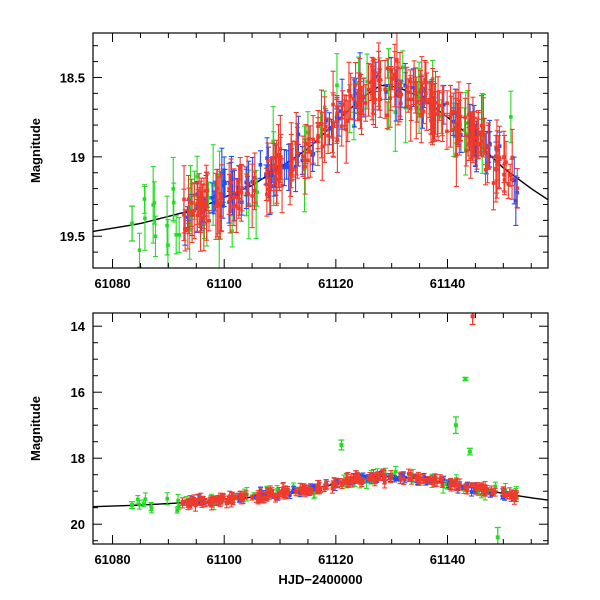 Image resolution: width=600 pixels, height=600 pixels. What do you see at coordinates (349, 490) in the screenshot?
I see `bottom-series-red-observatory` at bounding box center [349, 490].